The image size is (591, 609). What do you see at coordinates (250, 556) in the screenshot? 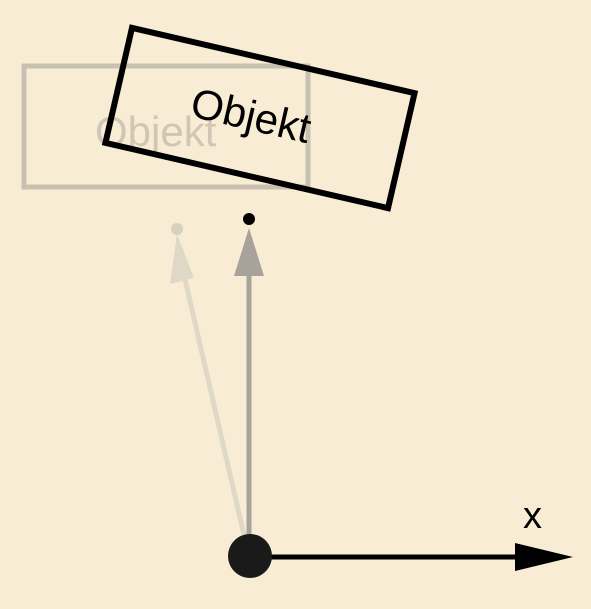
I see `origin-point` at bounding box center [250, 556].